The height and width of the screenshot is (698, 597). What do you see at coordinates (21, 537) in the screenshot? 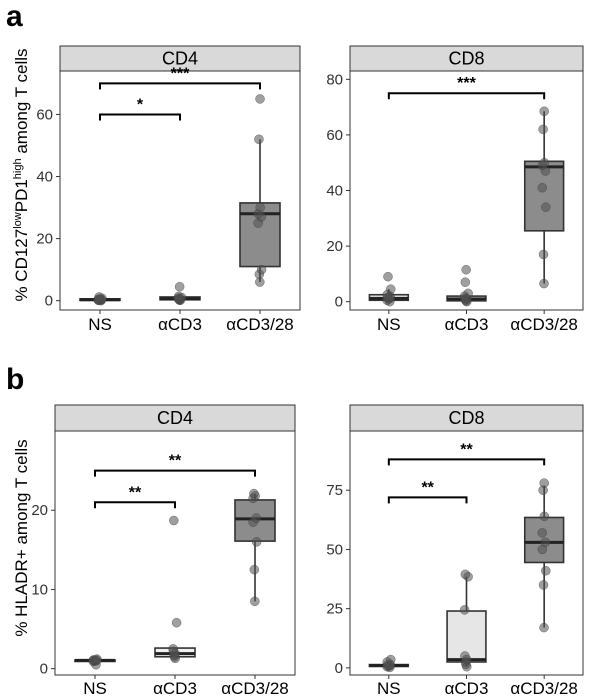
I see `y-axis-label-b: % HLADR+ among T cells` at bounding box center [21, 537].